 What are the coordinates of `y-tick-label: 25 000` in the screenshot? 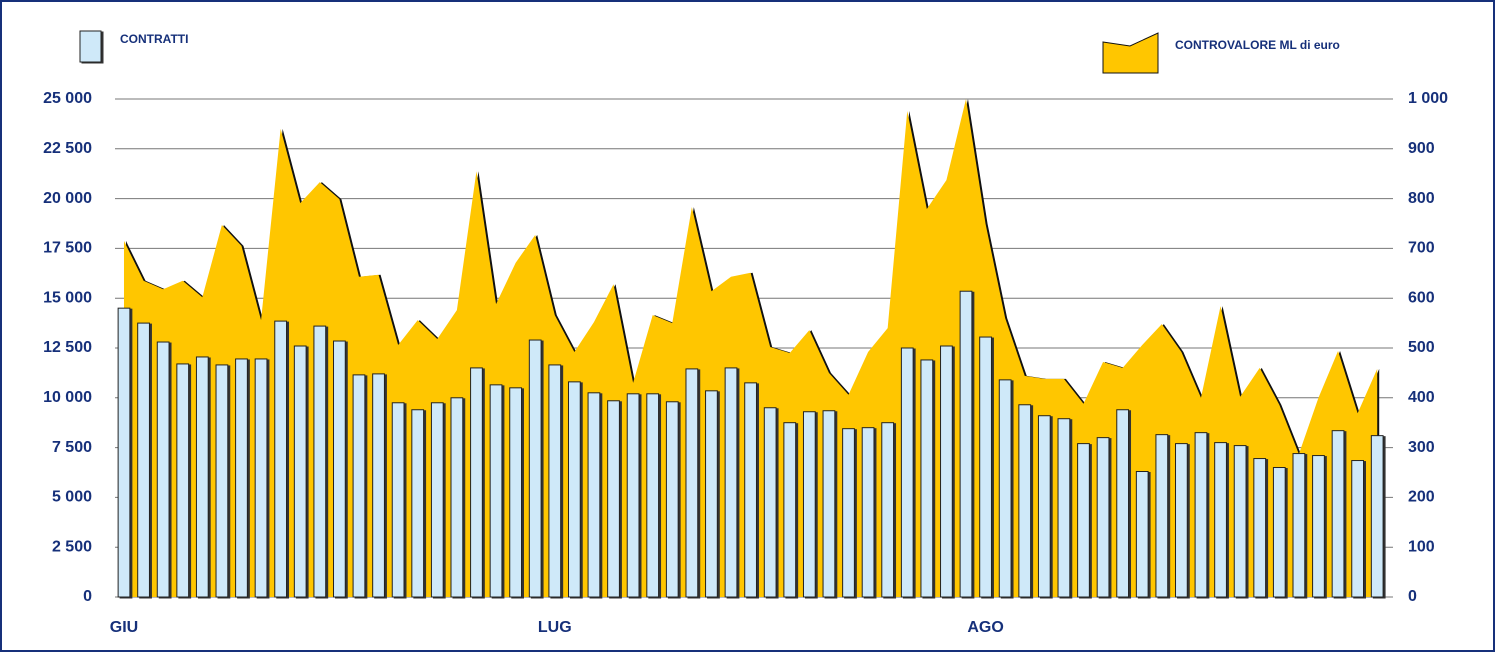 It's located at (67, 98).